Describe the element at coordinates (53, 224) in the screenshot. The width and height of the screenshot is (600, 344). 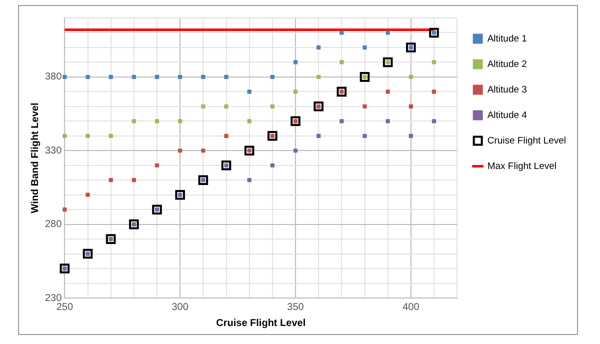
I see `y-tick-label: 280` at that location.